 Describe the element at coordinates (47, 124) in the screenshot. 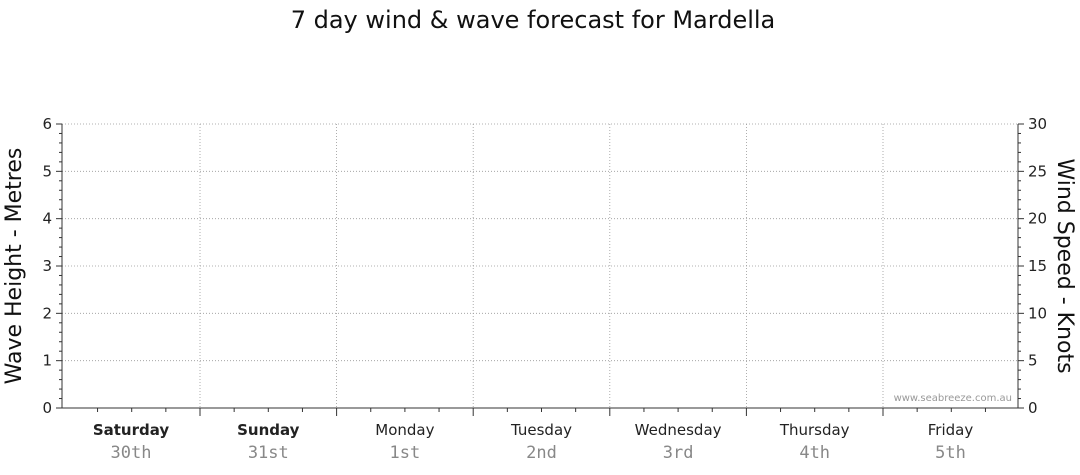

I see `left-tick-label: 6` at that location.